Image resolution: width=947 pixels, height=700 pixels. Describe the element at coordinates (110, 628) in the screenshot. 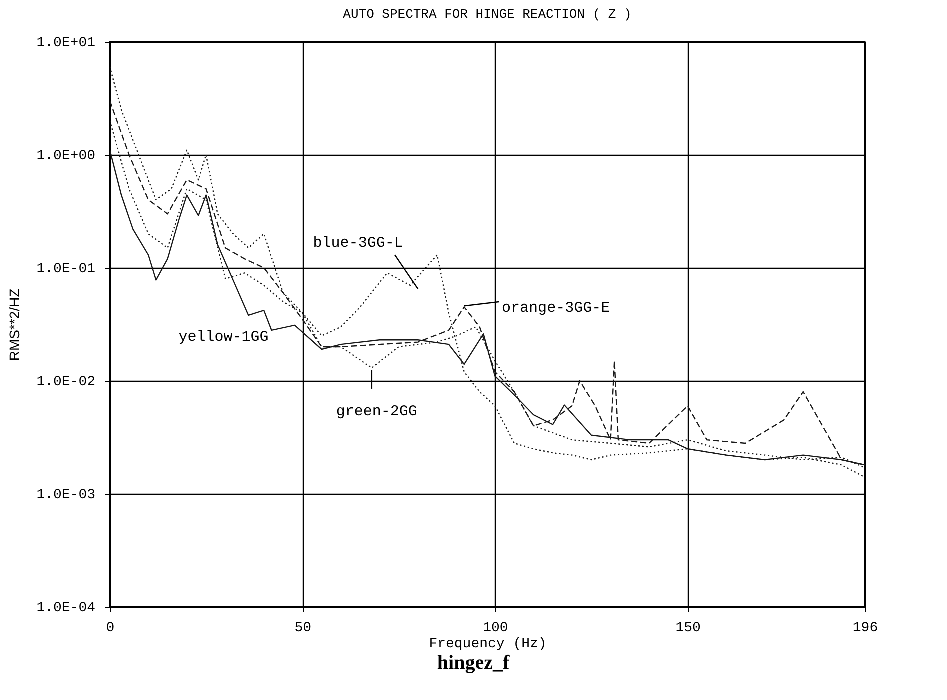

I see `x-tick-label: 0` at that location.